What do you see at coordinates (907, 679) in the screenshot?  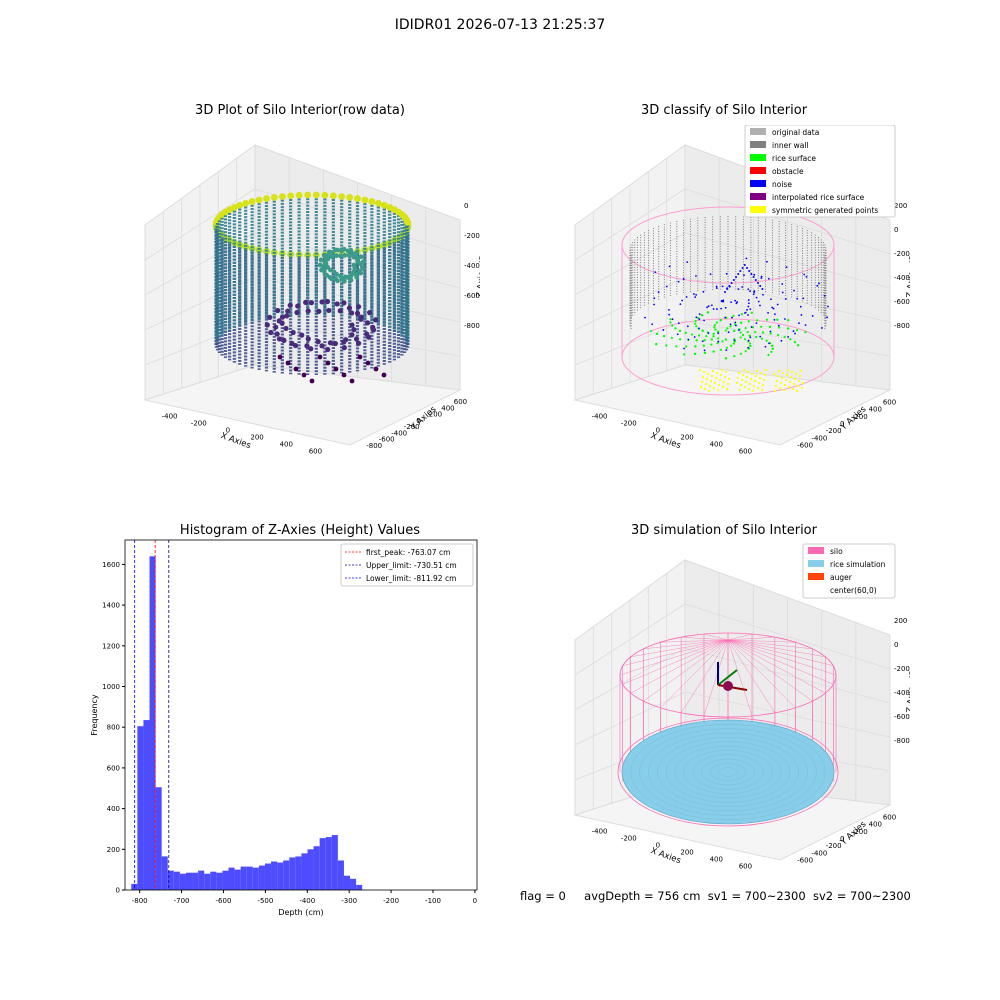 I see `z-axis-label: Z Axies (Depth)` at bounding box center [907, 679].